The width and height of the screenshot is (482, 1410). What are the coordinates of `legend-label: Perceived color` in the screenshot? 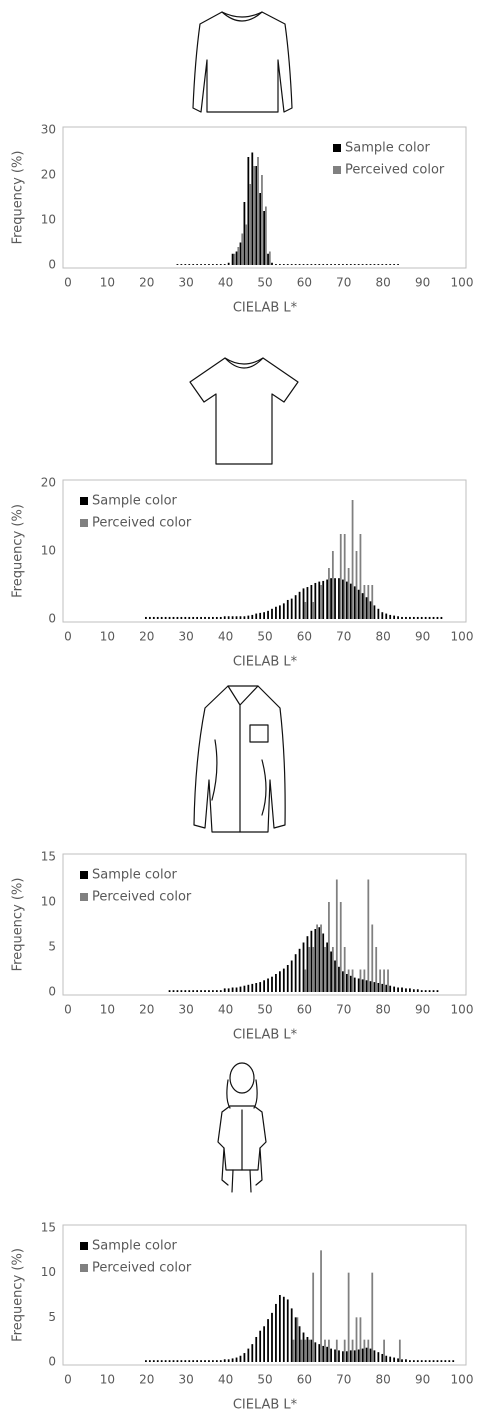 It's located at (142, 897).